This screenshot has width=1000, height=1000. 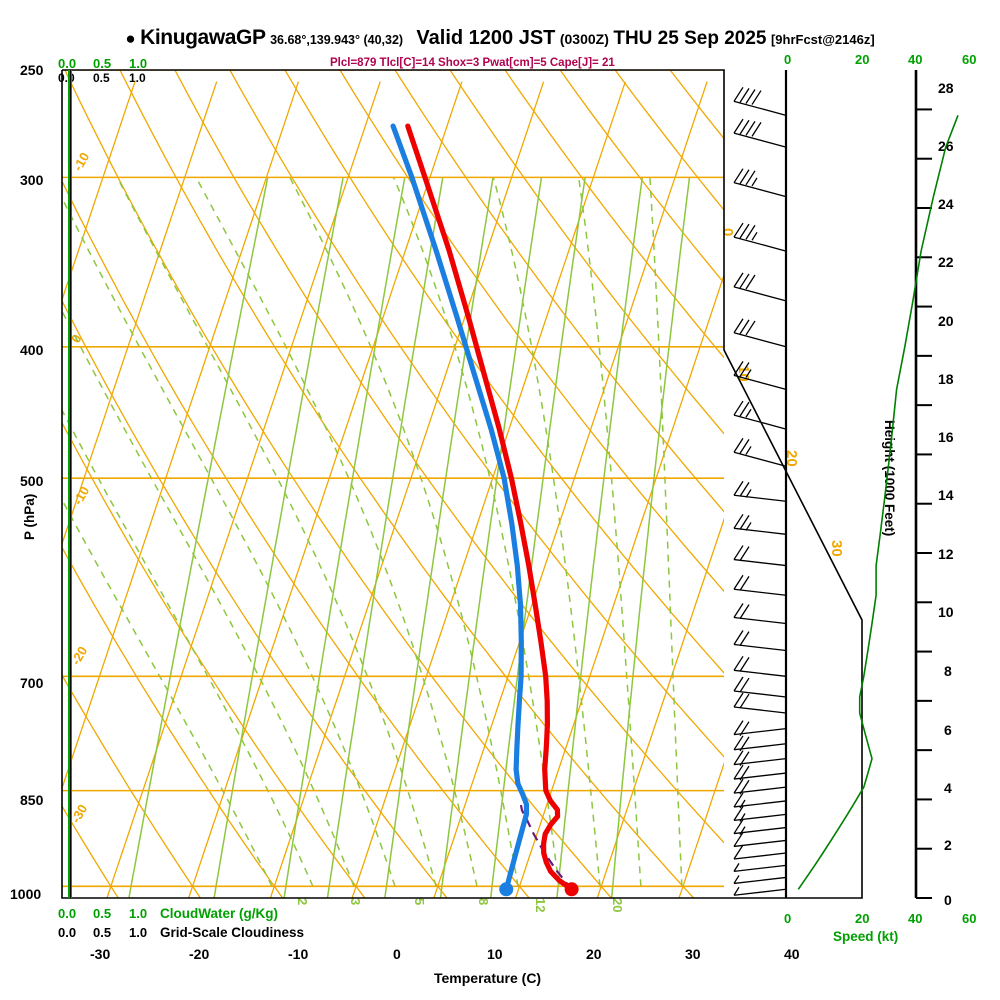 What do you see at coordinates (137, 78) in the screenshot?
I see `cloudiness-top-tick-2: 1.0` at bounding box center [137, 78].